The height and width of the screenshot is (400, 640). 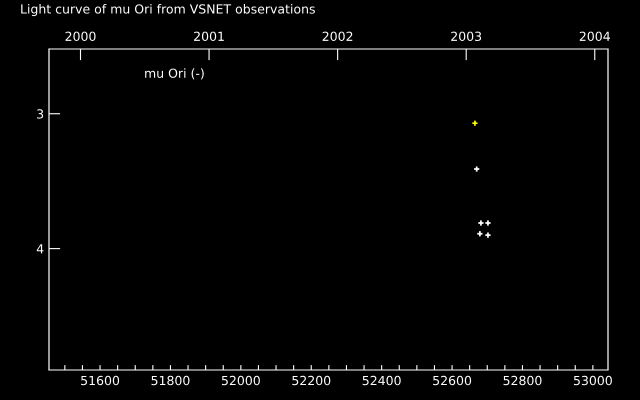 What do you see at coordinates (595, 37) in the screenshot?
I see `x2-tick-label: 2004` at bounding box center [595, 37].